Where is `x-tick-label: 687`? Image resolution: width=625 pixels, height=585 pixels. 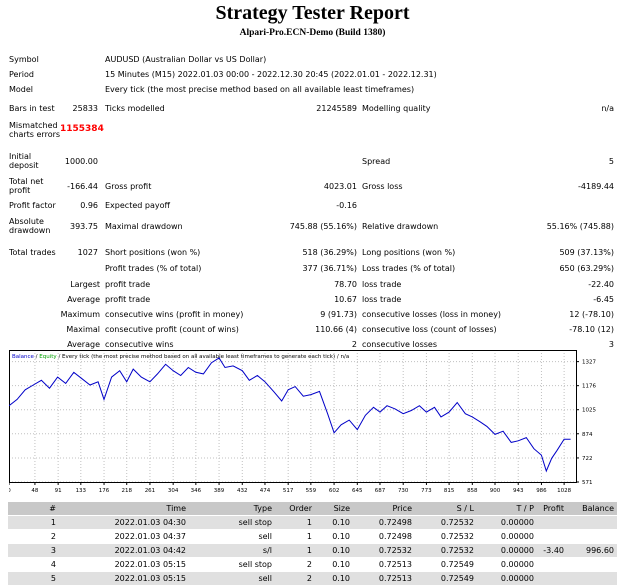
x-tick-label: 687 is located at coordinates (380, 491).